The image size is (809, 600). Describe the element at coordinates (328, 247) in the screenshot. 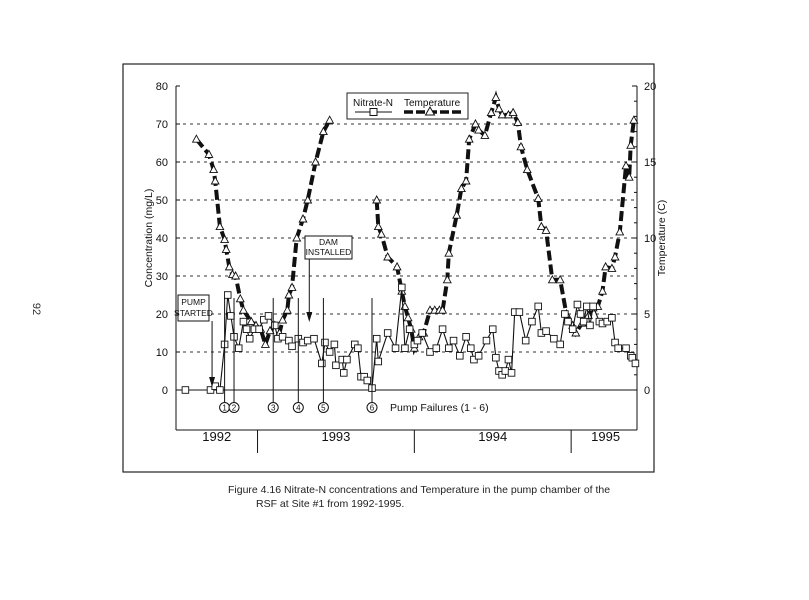

I see `dam-installed-box` at that location.